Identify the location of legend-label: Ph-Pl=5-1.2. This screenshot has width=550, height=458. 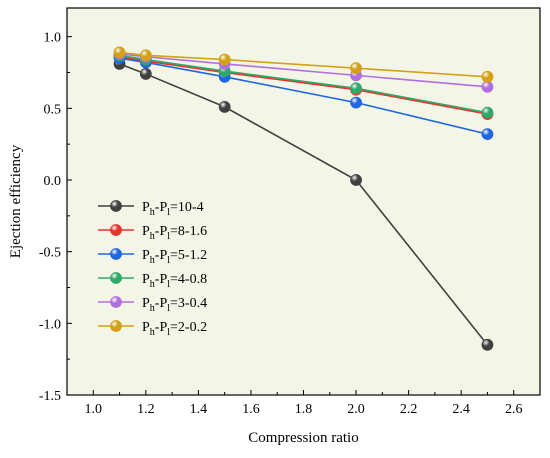
(174, 257).